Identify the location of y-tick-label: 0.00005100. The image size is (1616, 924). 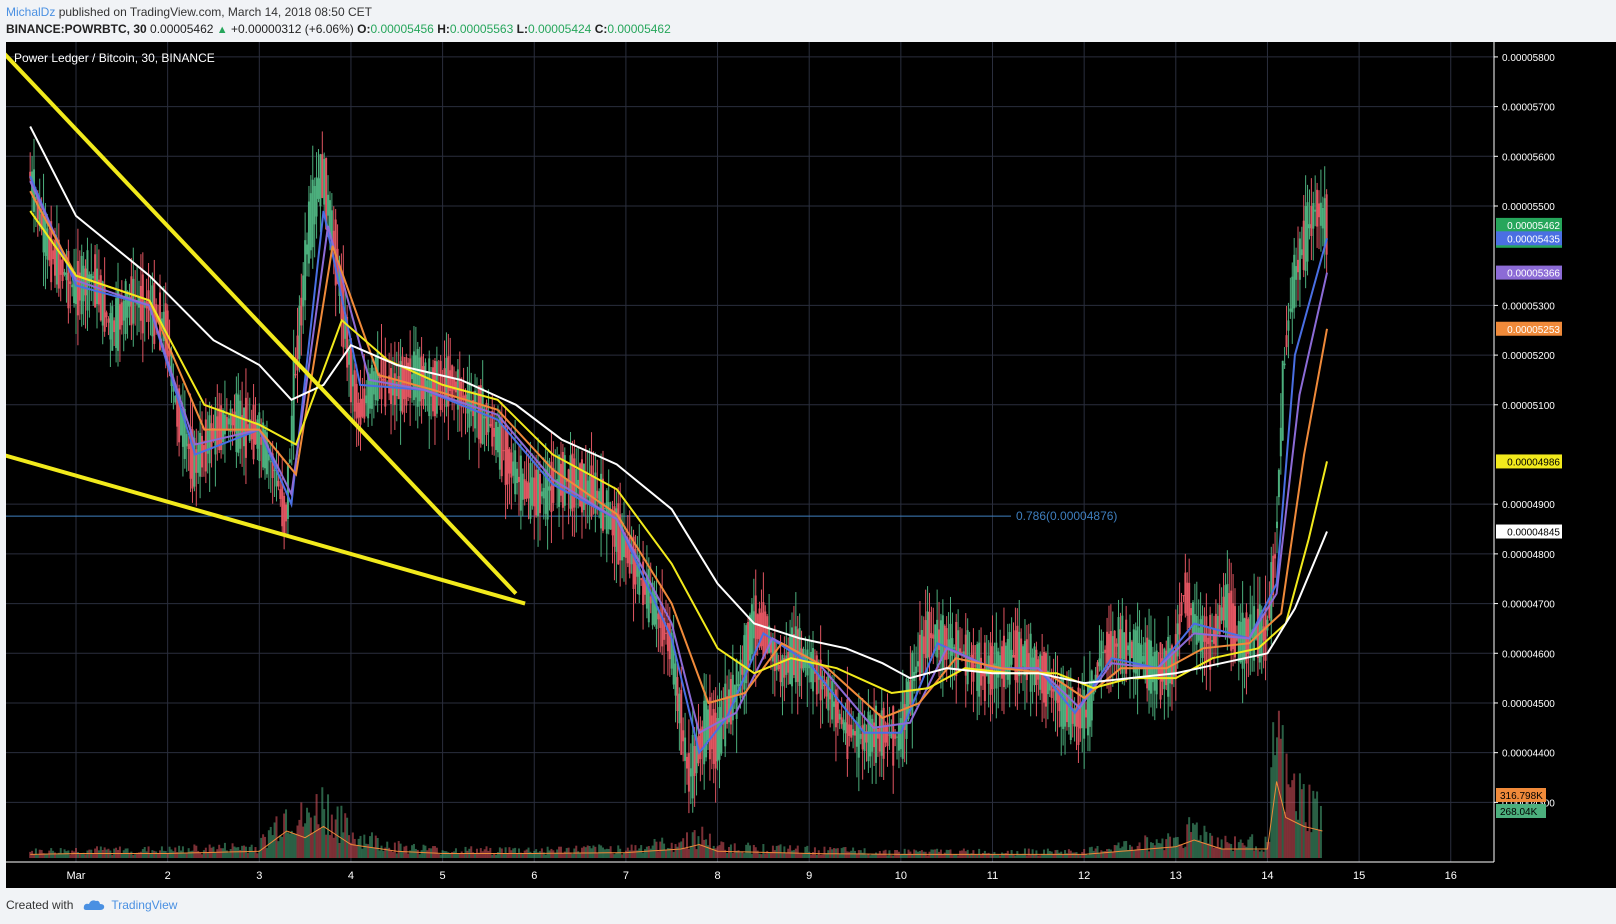
(1528, 406).